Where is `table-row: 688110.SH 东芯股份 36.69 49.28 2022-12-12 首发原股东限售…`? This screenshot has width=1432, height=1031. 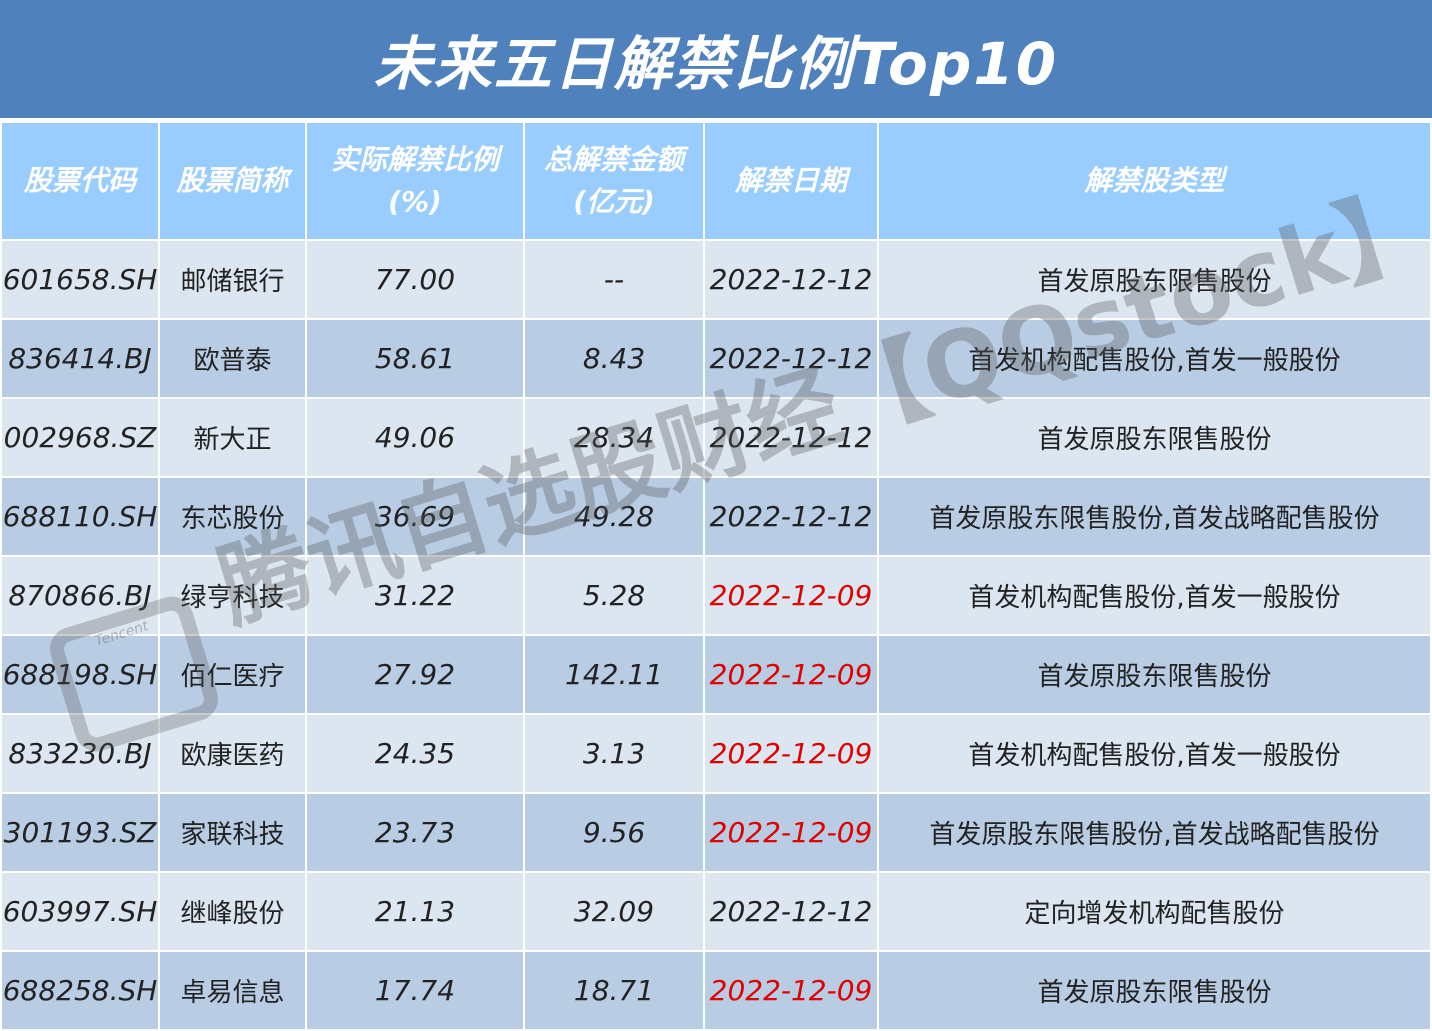 table-row: 688110.SH 东芯股份 36.69 49.28 2022-12-12 首发原股东限售… is located at coordinates (716, 516).